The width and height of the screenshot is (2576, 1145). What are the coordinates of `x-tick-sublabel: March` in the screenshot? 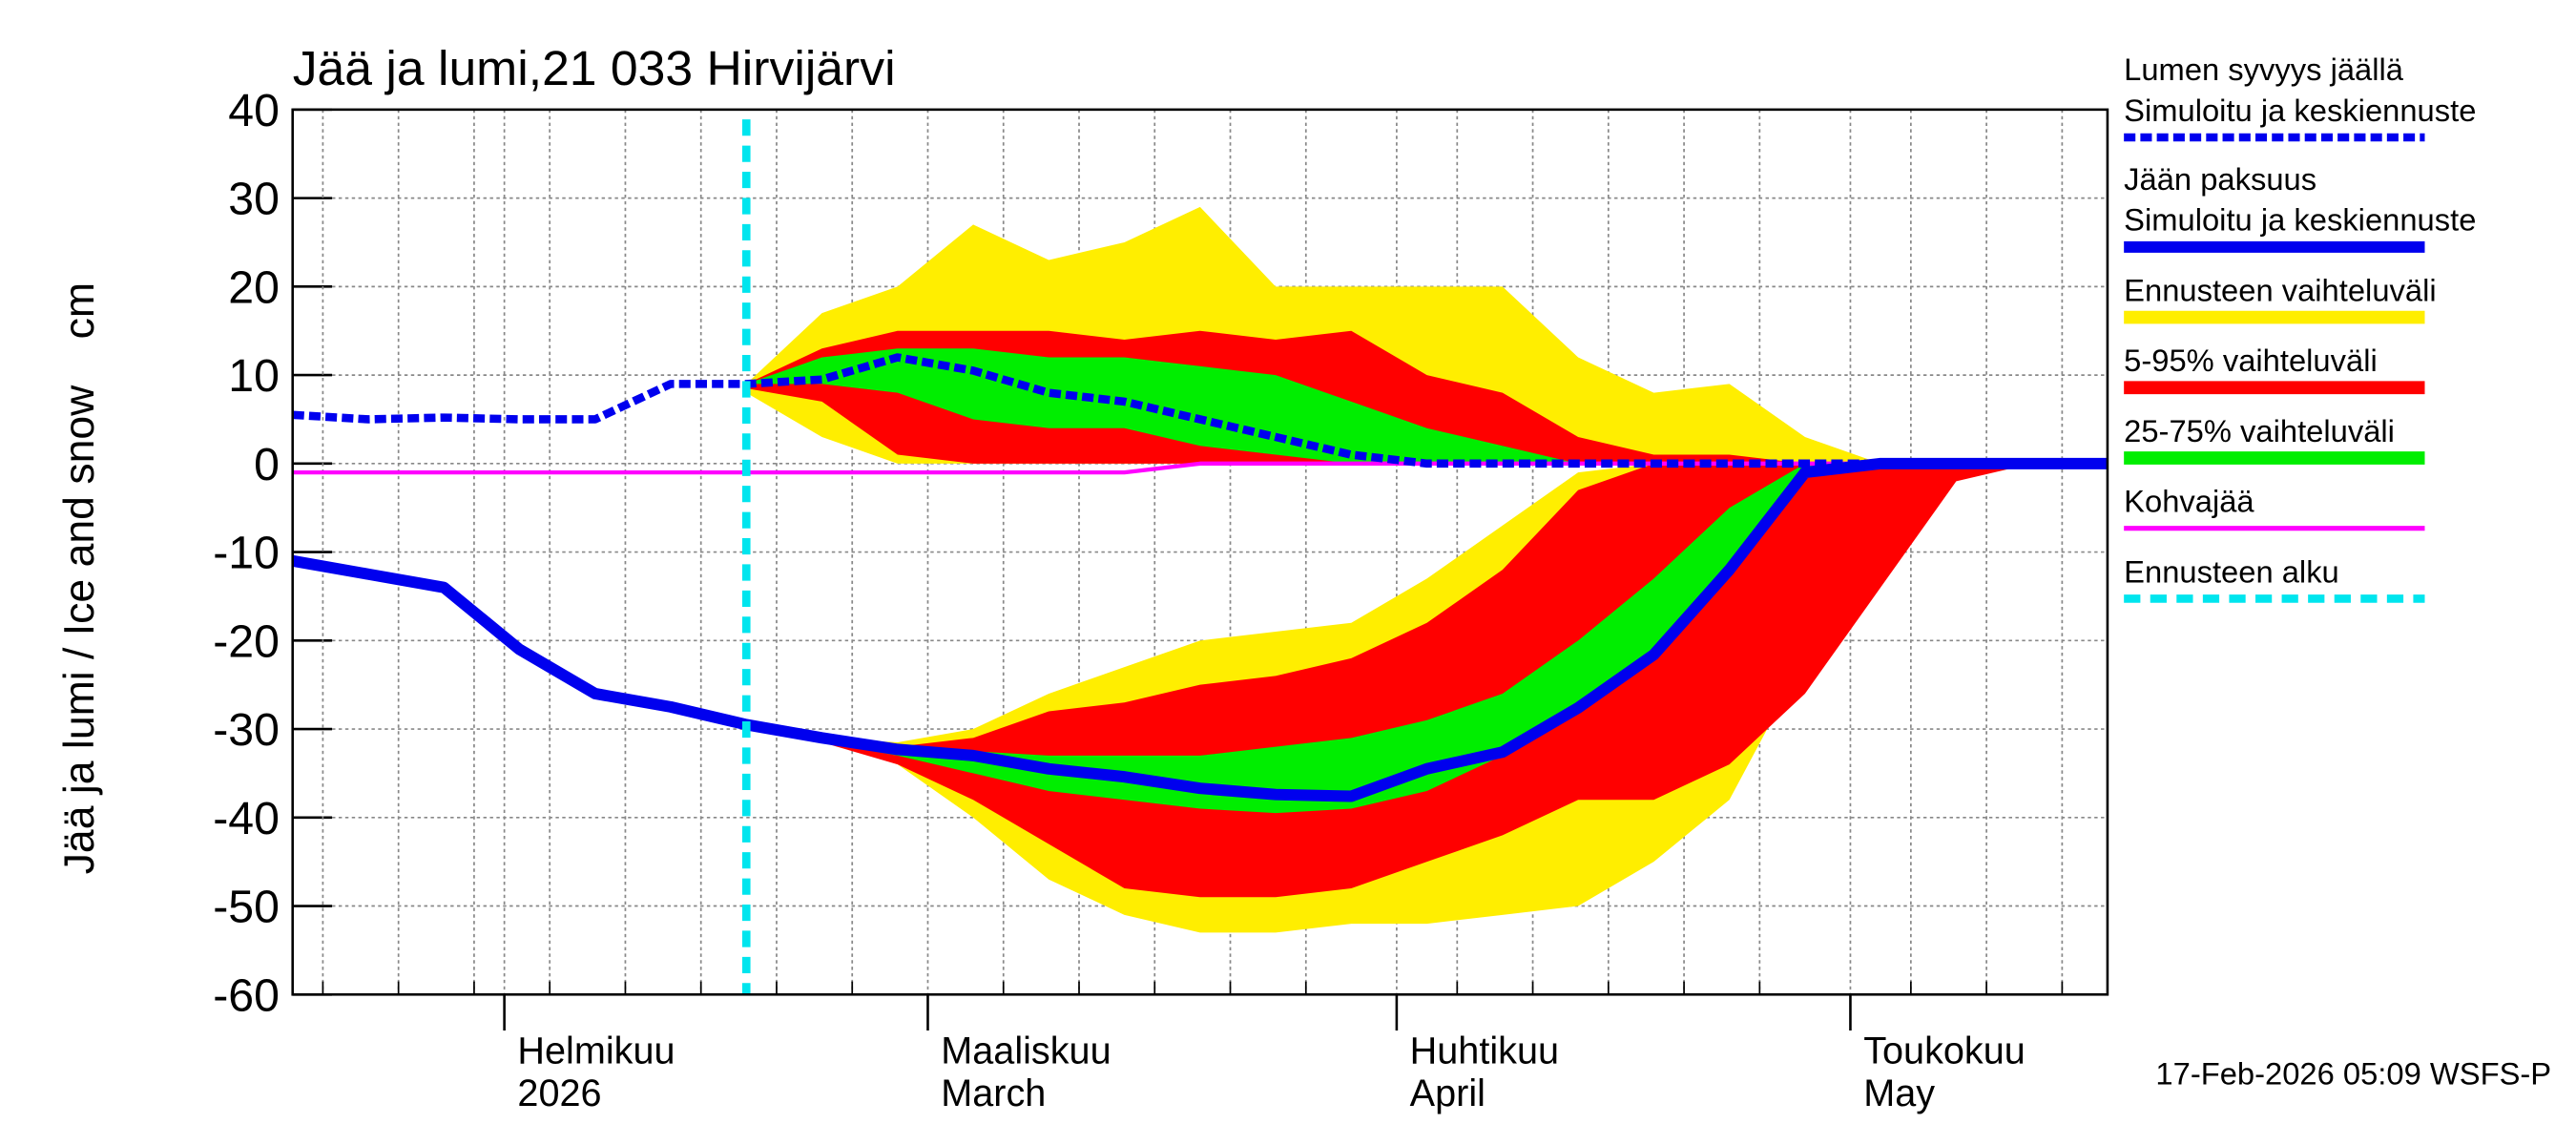 It's located at (993, 1093).